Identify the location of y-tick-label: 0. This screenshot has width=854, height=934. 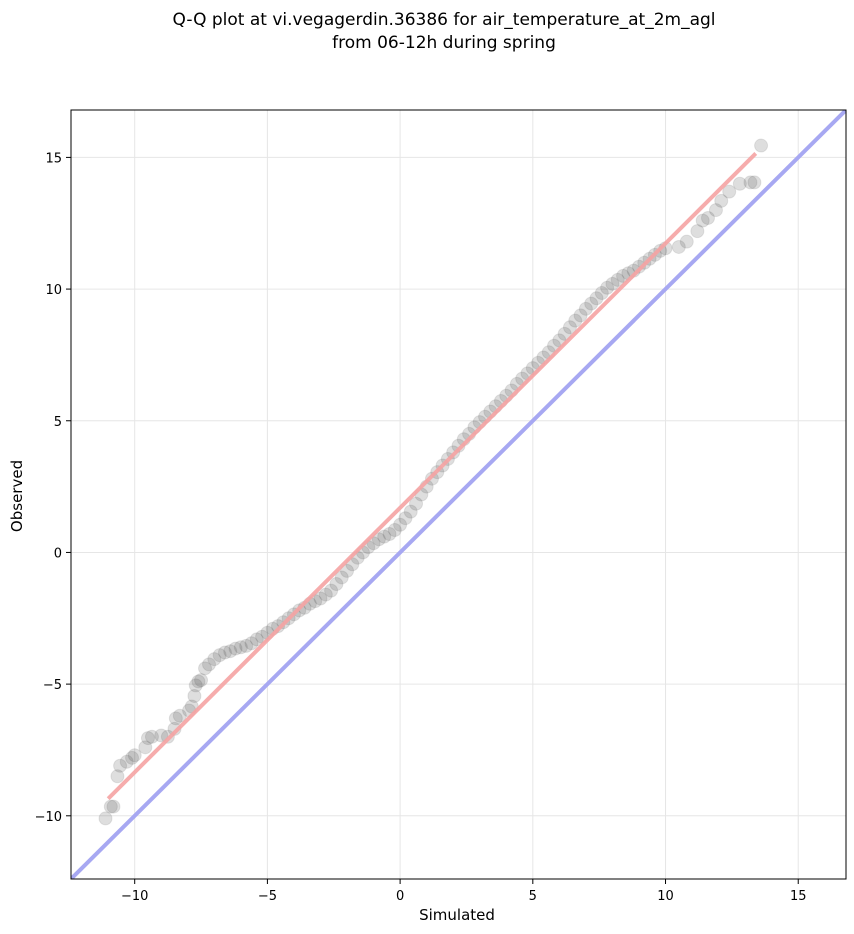
(58, 553).